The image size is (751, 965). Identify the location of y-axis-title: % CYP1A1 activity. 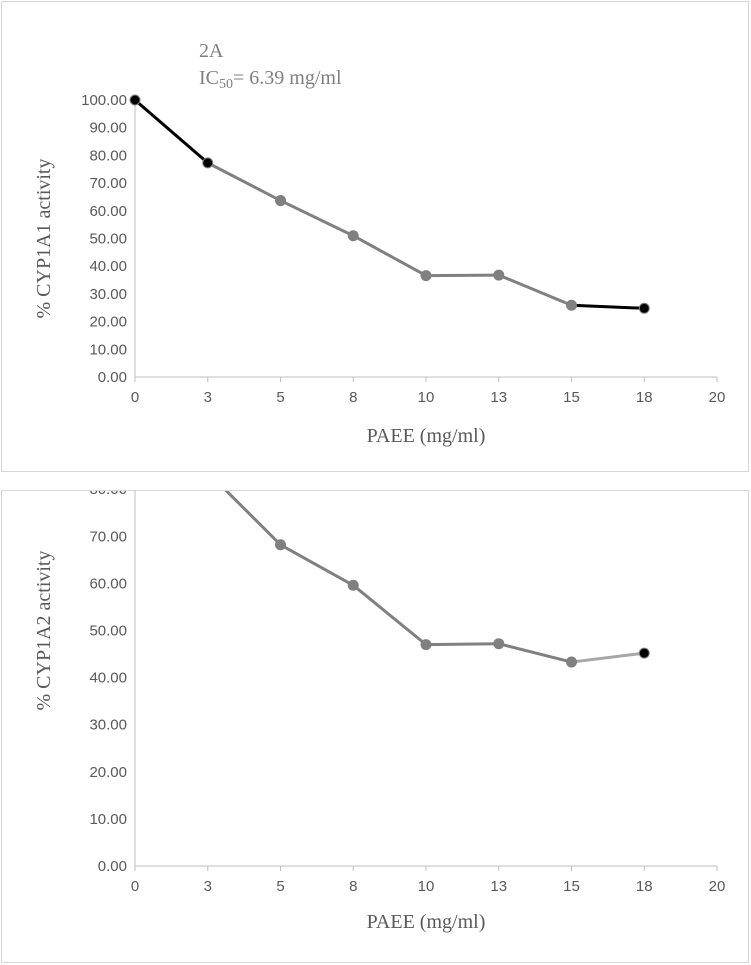
(44, 239).